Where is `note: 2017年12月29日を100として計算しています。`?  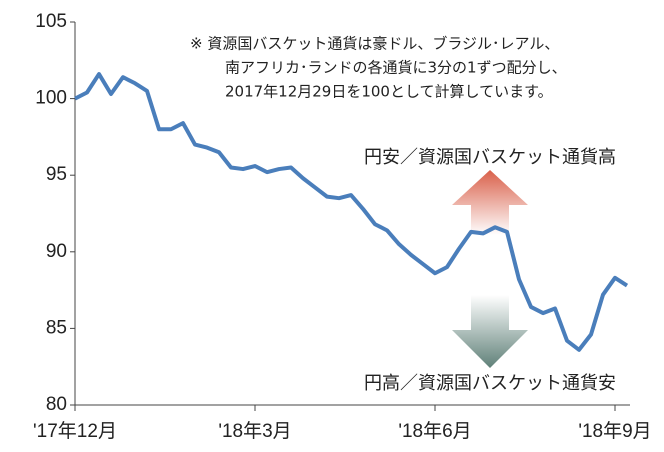
note: 2017年12月29日を100として計算しています。 is located at coordinates (389, 92).